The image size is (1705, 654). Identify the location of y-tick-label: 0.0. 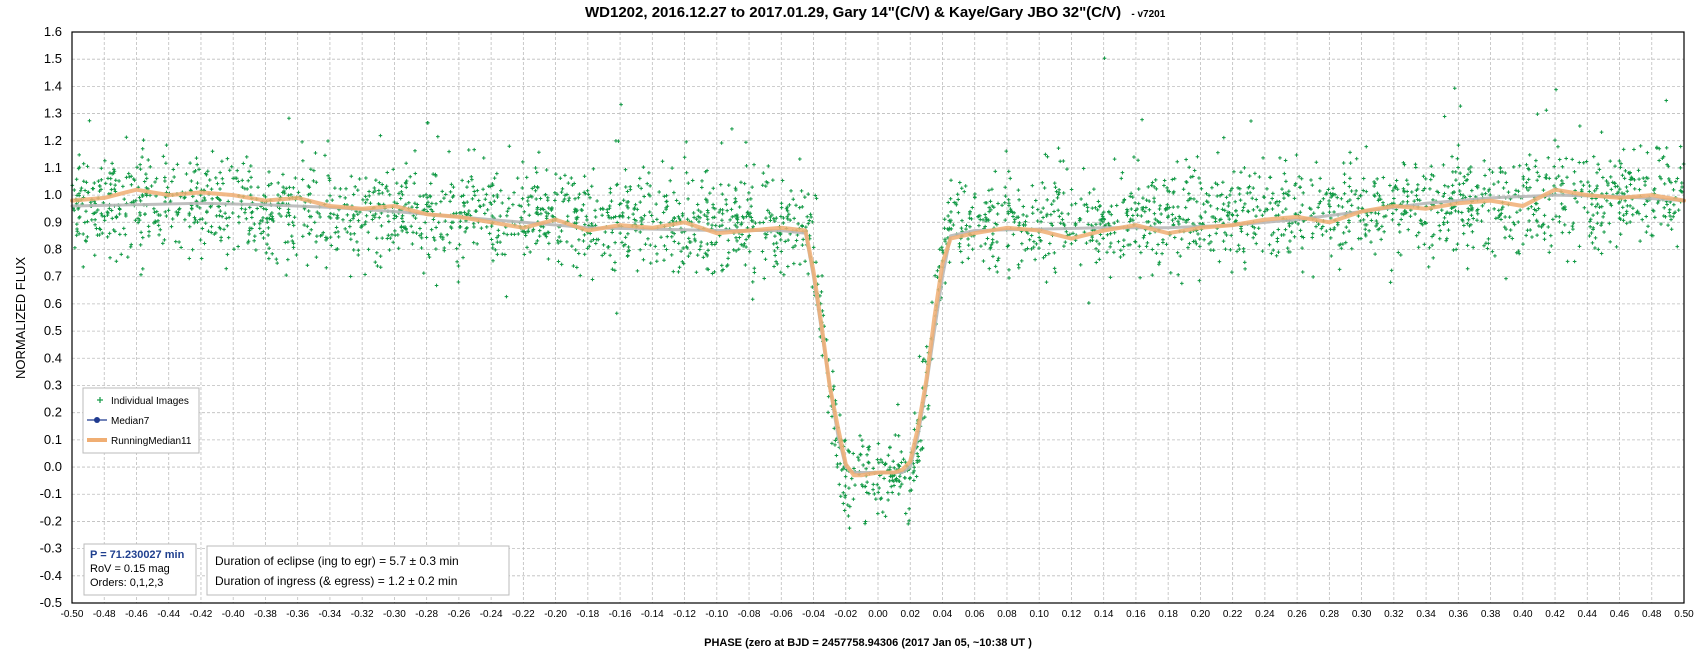
(53, 466).